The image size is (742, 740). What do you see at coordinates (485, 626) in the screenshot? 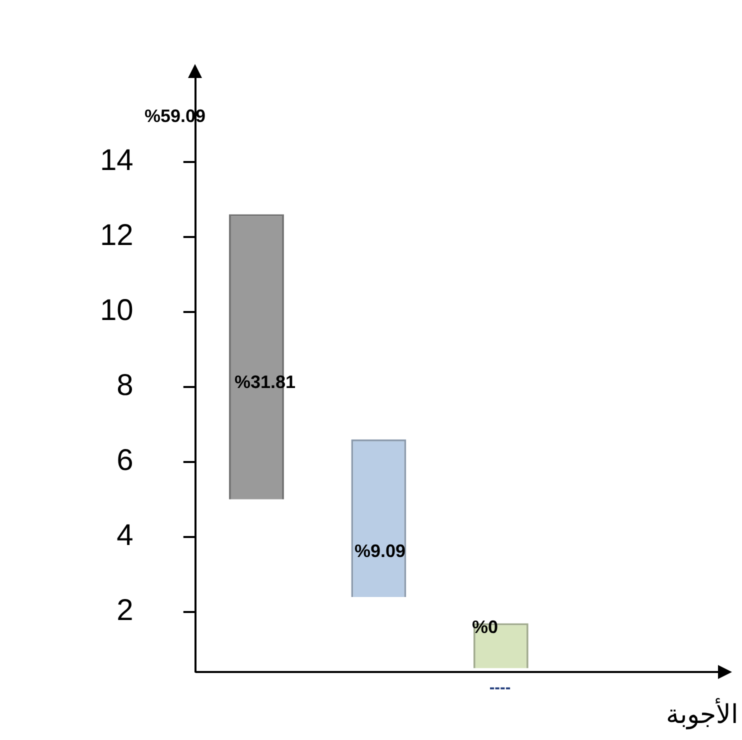
I see `annotation: %0` at bounding box center [485, 626].